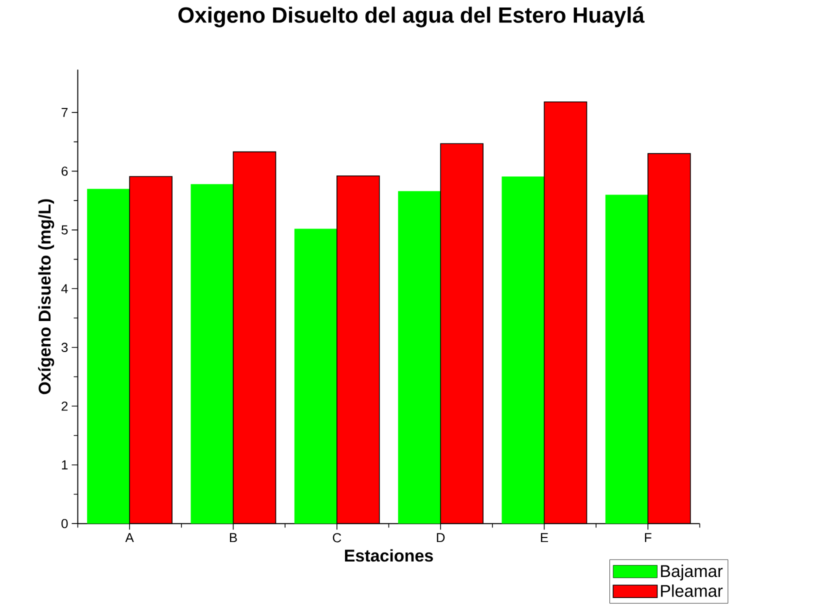 Image resolution: width=822 pixels, height=607 pixels. I want to click on y-tick-label: 1, so click(65, 465).